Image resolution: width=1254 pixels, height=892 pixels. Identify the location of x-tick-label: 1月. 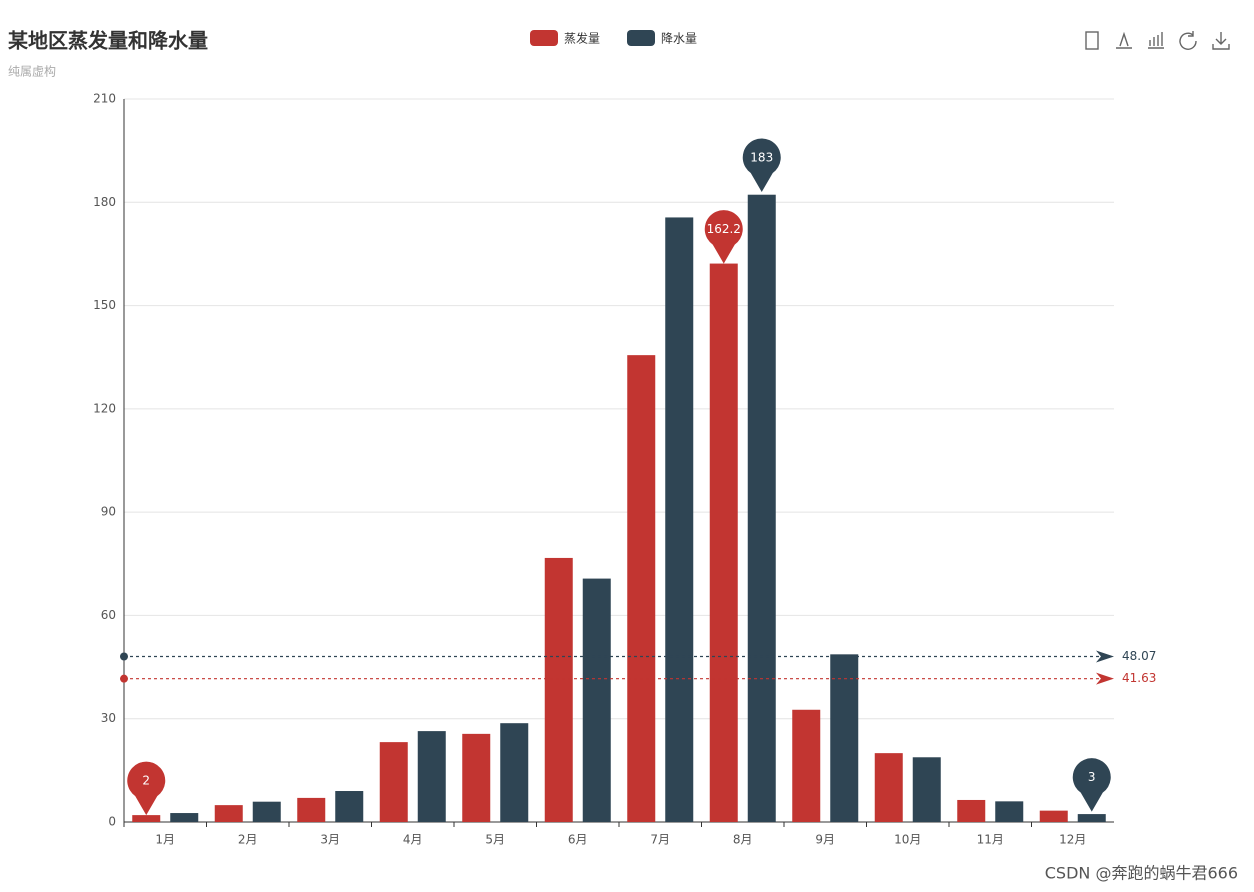
(165, 840).